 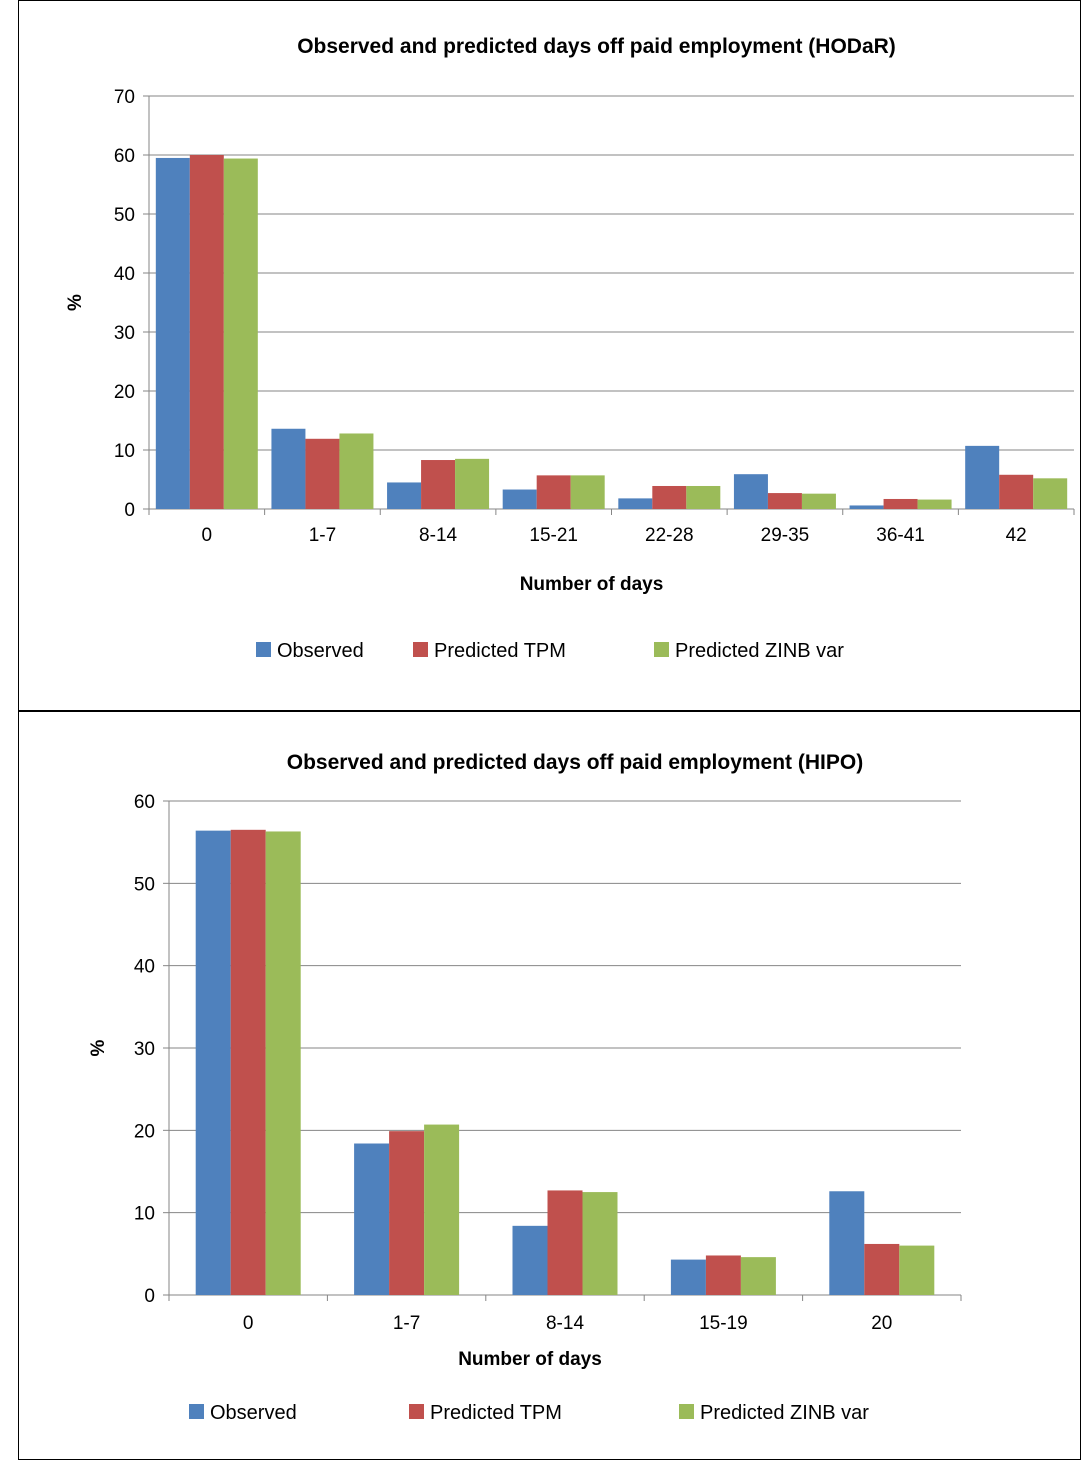 What do you see at coordinates (124, 97) in the screenshot?
I see `y-tick-label: 70` at bounding box center [124, 97].